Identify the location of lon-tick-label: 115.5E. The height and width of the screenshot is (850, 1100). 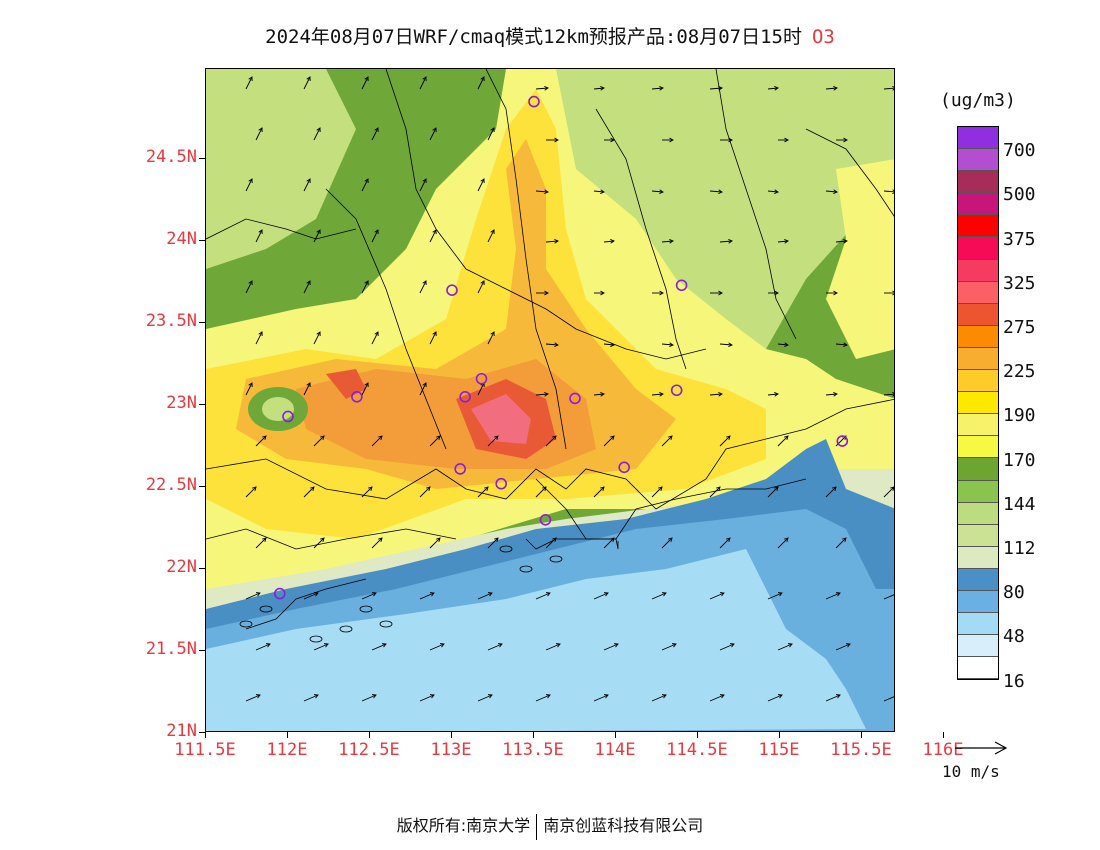
(861, 750).